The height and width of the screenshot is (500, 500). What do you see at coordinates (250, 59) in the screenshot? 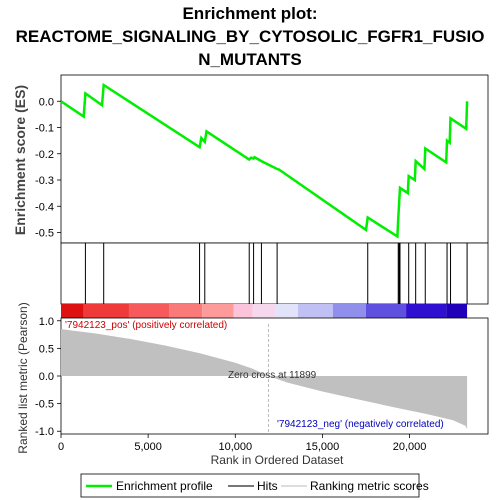
I see `chart-title-line-3: N_MUTANTS` at bounding box center [250, 59].